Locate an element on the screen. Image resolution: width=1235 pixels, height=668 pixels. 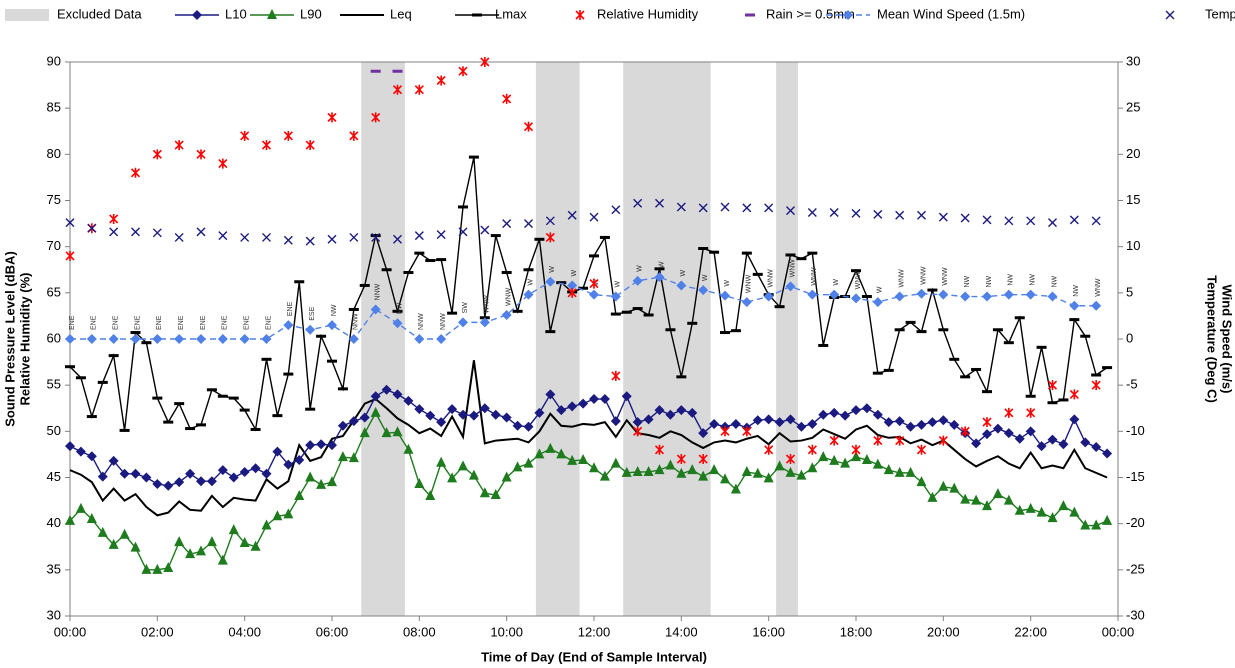
y-tick-label: 30 is located at coordinates (54, 614).